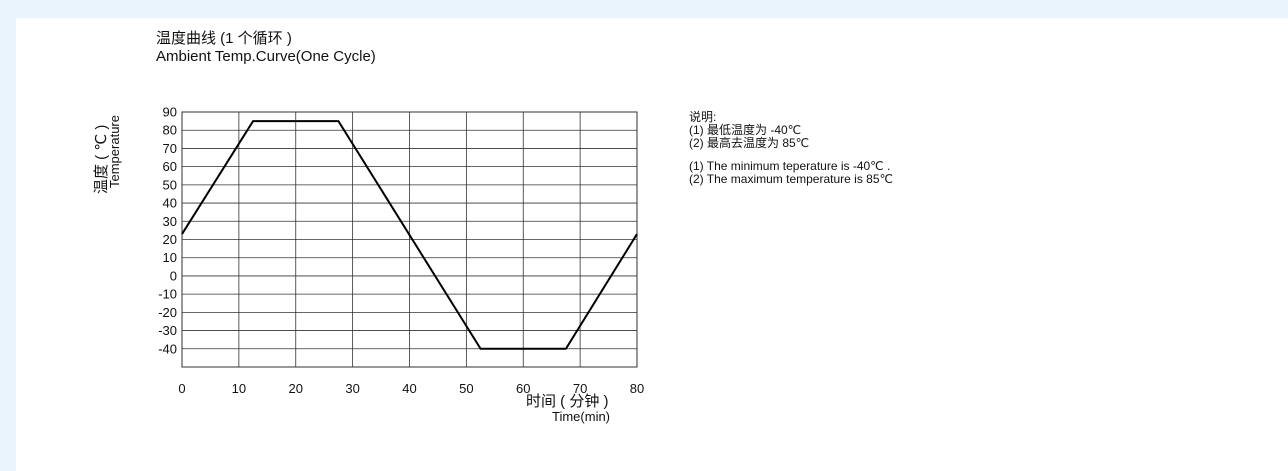  What do you see at coordinates (173, 275) in the screenshot?
I see `y-tick-label: 0` at bounding box center [173, 275].